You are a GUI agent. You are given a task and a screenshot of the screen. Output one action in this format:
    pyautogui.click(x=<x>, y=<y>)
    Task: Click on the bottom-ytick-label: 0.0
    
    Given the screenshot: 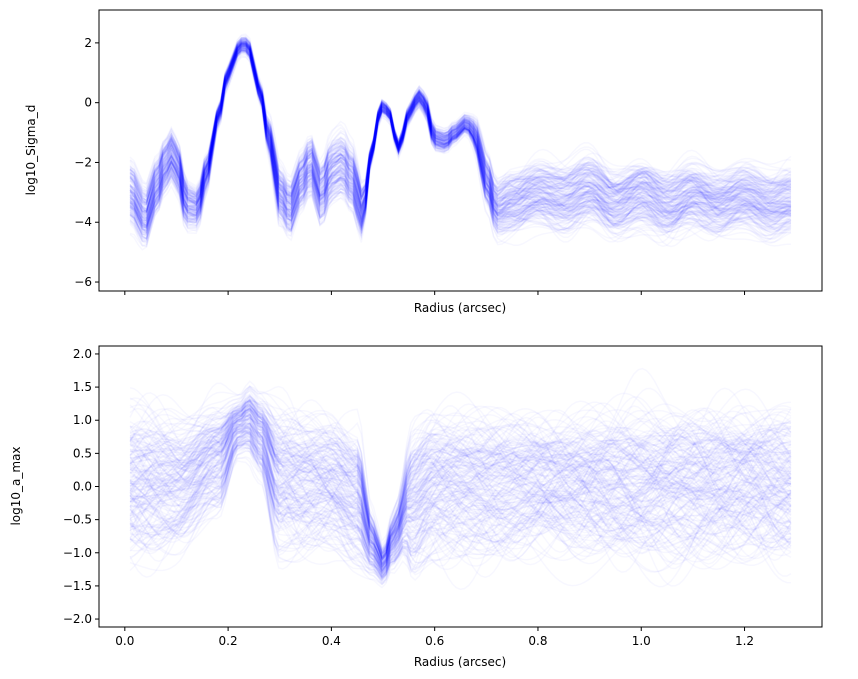 What is the action you would take?
    pyautogui.click(x=82, y=487)
    